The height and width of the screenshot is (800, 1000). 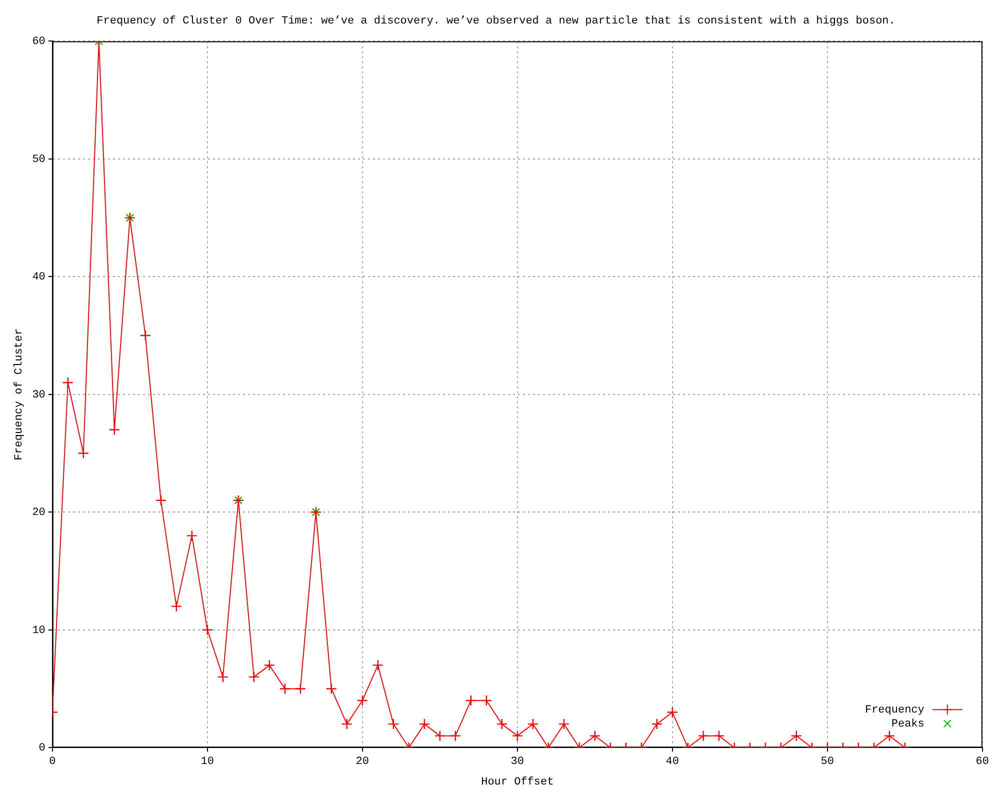 What do you see at coordinates (52, 762) in the screenshot?
I see `x-tick-label: 0` at bounding box center [52, 762].